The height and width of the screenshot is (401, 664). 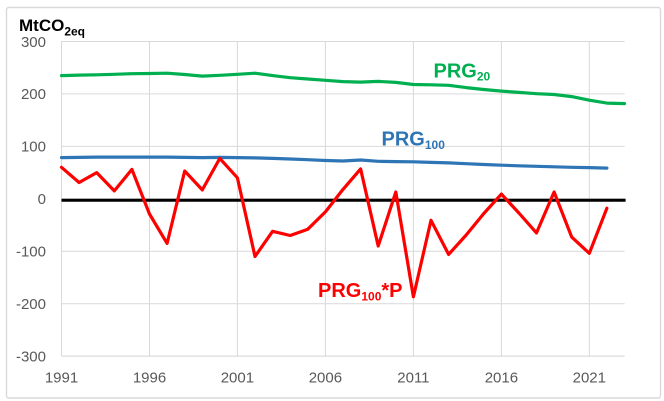 I want to click on svg-text: 300, so click(x=33, y=42).